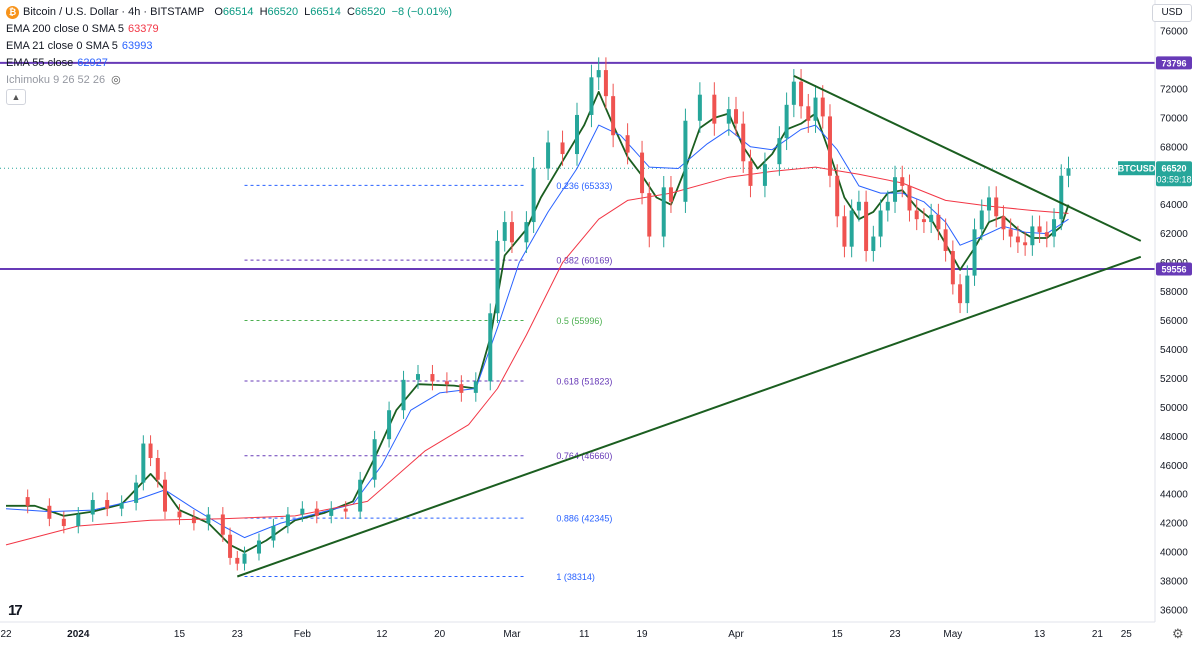  I want to click on ohlc-low: 66514, so click(325, 12).